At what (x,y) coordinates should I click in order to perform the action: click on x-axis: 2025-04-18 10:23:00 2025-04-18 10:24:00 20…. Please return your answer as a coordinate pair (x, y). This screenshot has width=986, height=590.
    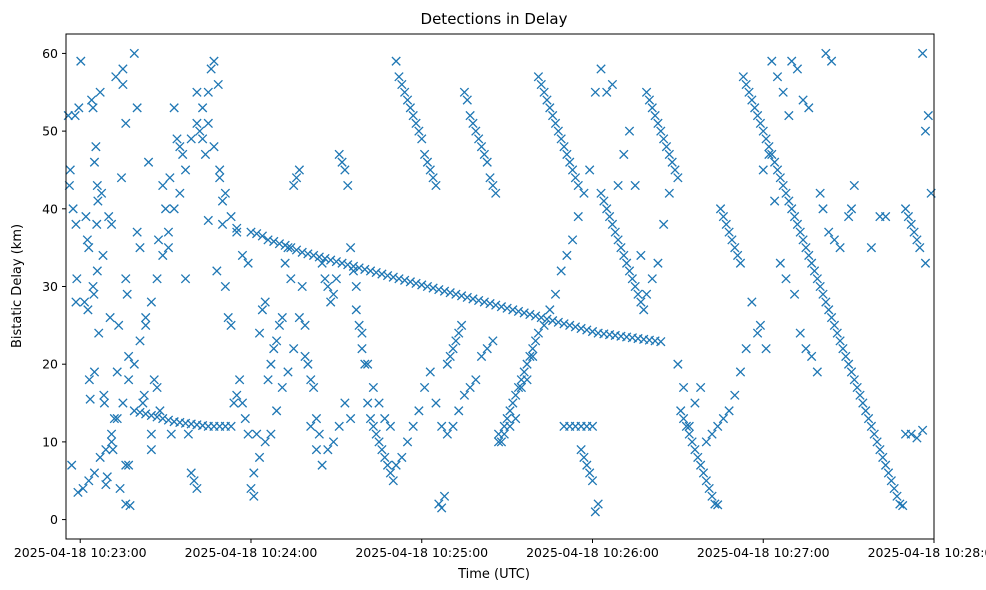
    Looking at the image, I should click on (500, 549).